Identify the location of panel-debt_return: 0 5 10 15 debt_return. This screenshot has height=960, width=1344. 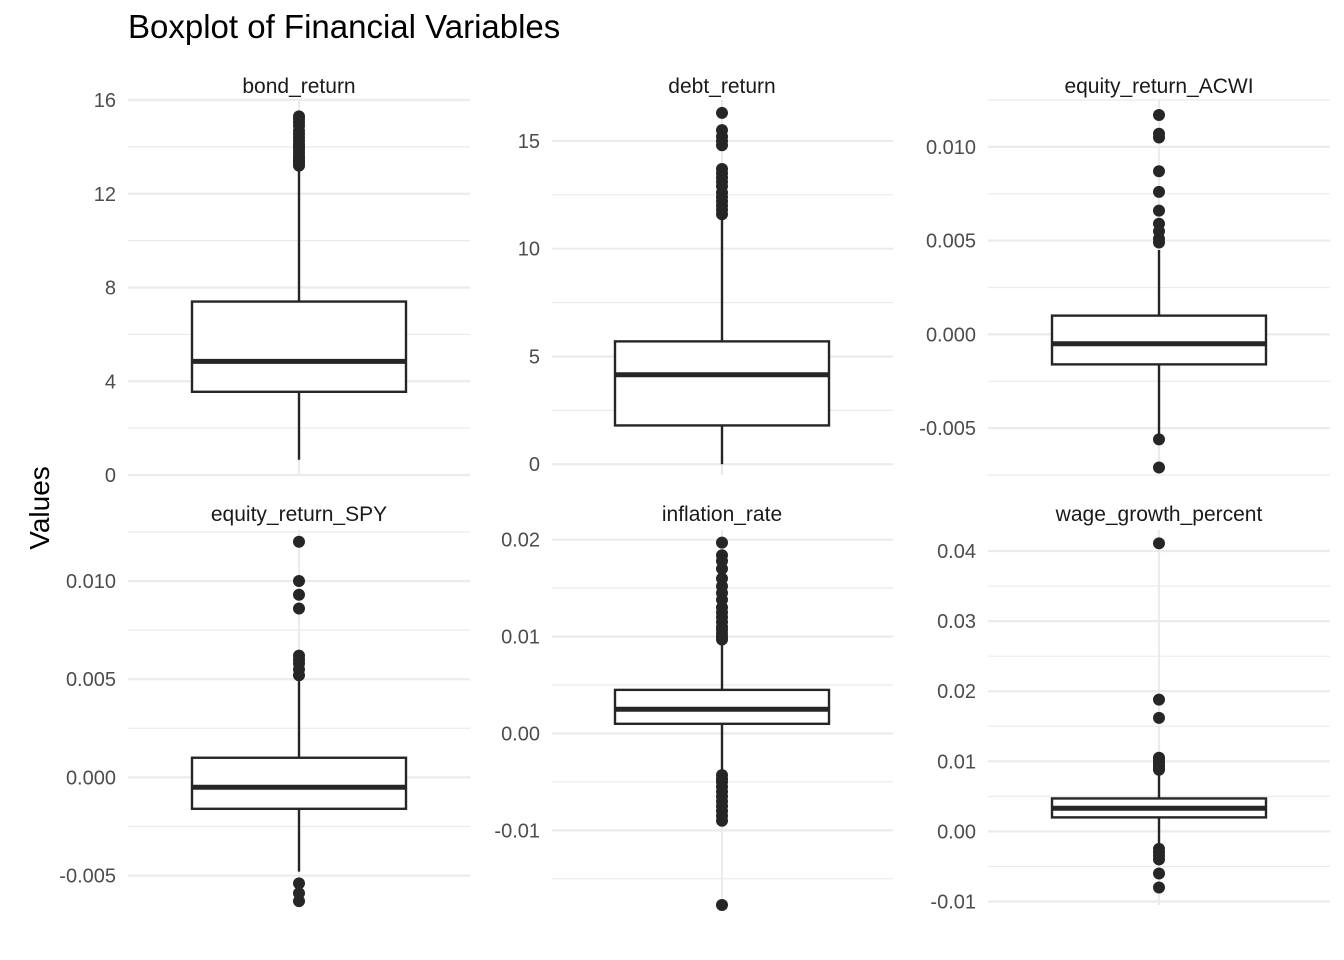
(705, 275).